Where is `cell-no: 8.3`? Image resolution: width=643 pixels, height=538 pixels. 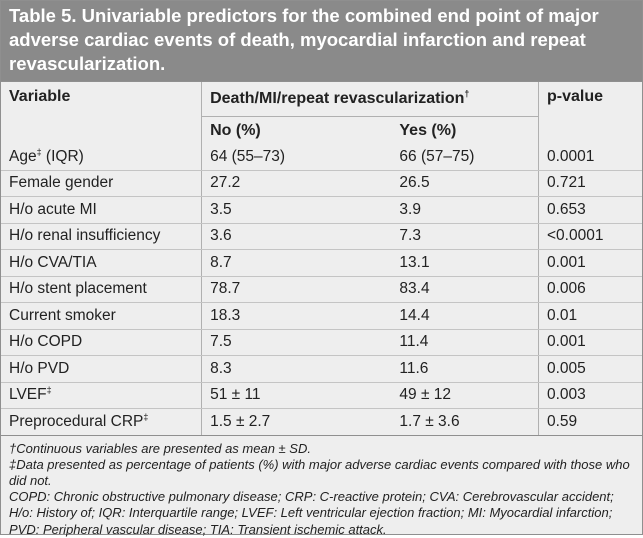 cell-no: 8.3 is located at coordinates (296, 369).